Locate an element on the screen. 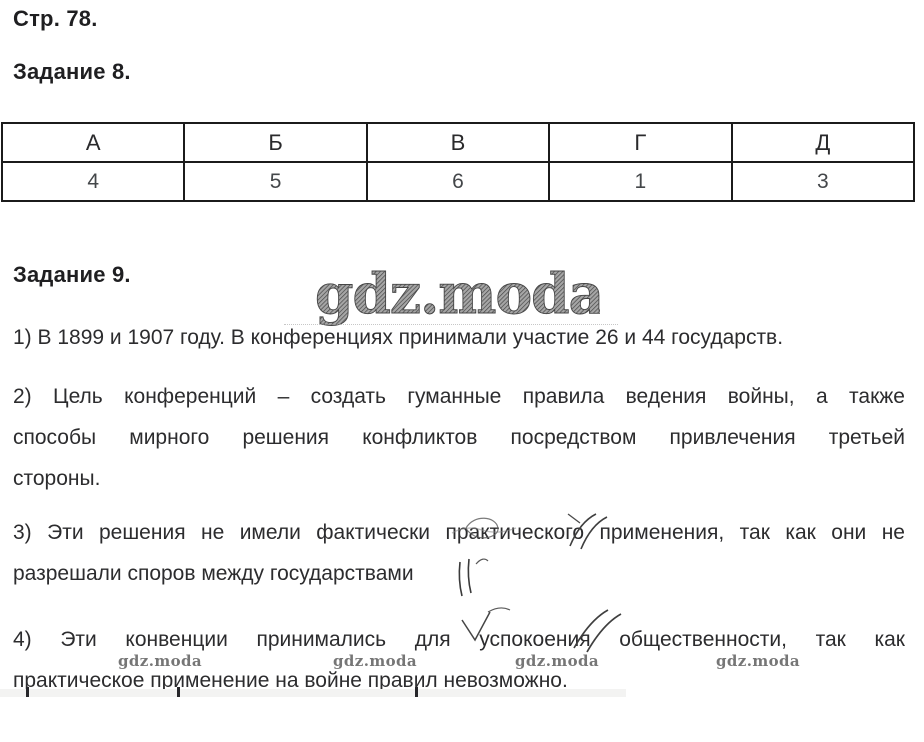  table-header-row: А Б В Г Д is located at coordinates (458, 142).